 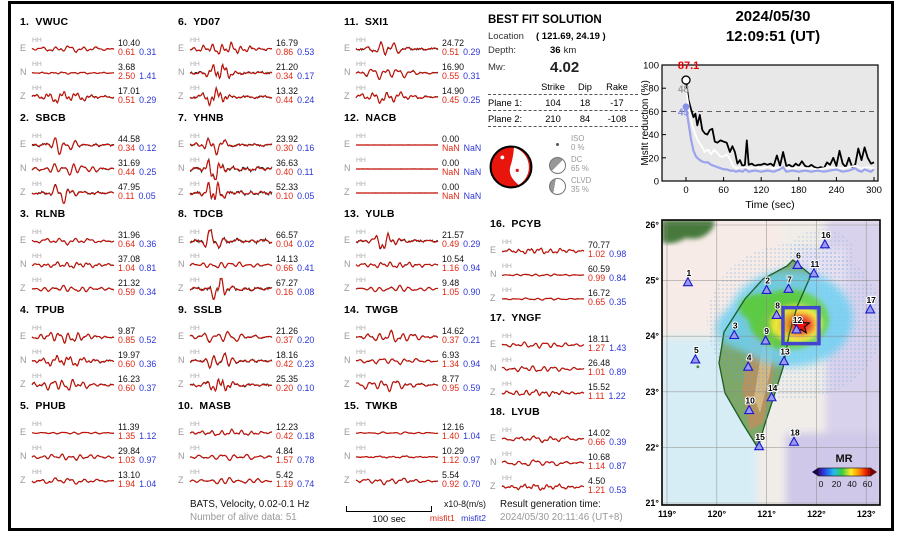 What do you see at coordinates (148, 244) in the screenshot?
I see `misfit2-value: 0.36` at bounding box center [148, 244].